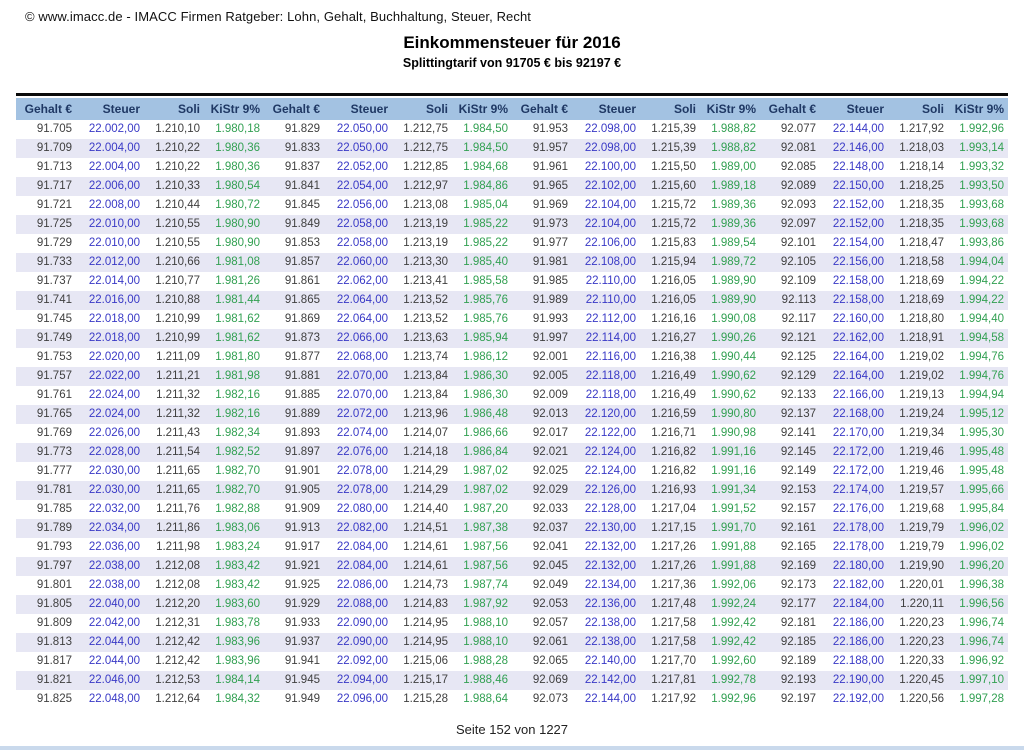  I want to click on cell-gehalt: 92.061, so click(550, 642).